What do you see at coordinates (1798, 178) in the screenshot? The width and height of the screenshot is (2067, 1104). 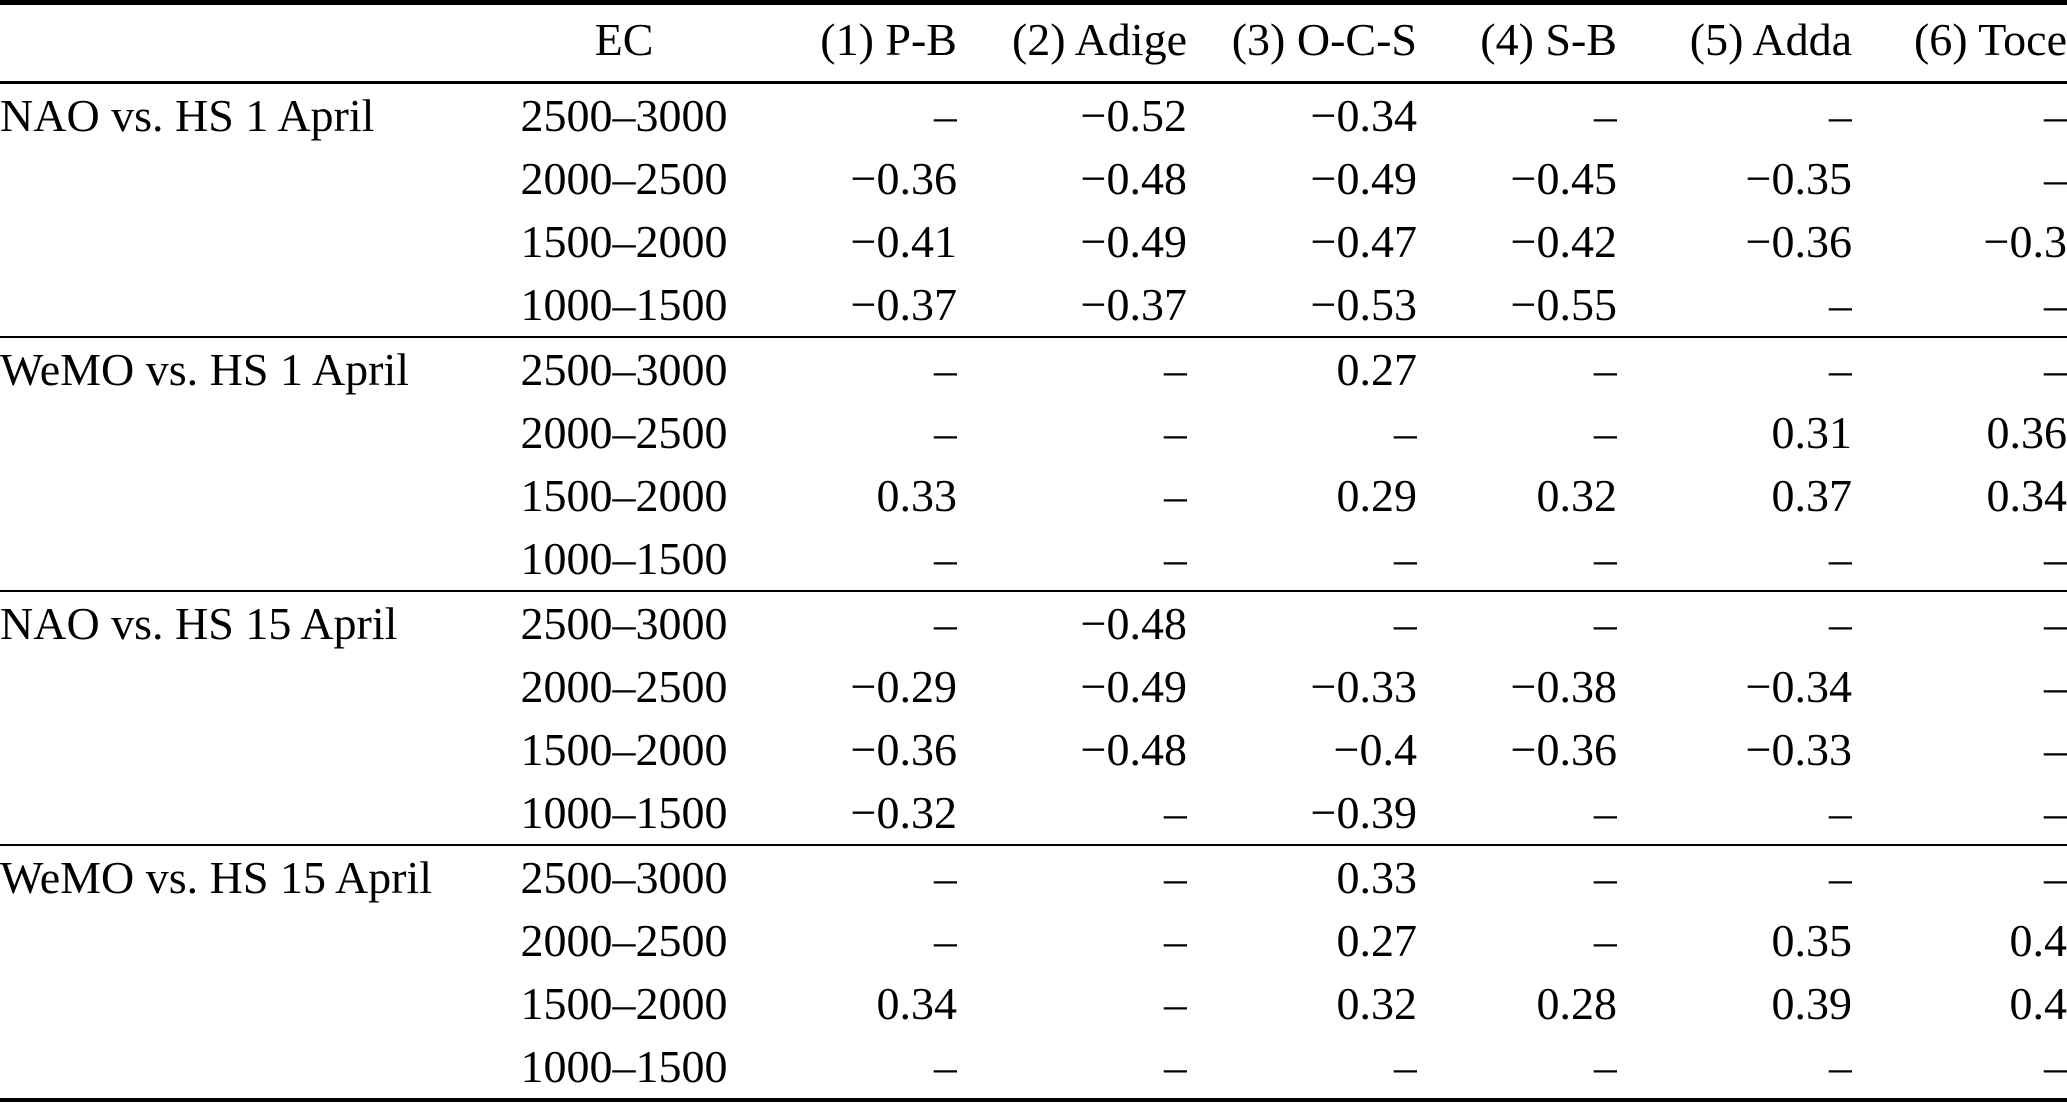 I see `correlation-value-cell: −0.35` at bounding box center [1798, 178].